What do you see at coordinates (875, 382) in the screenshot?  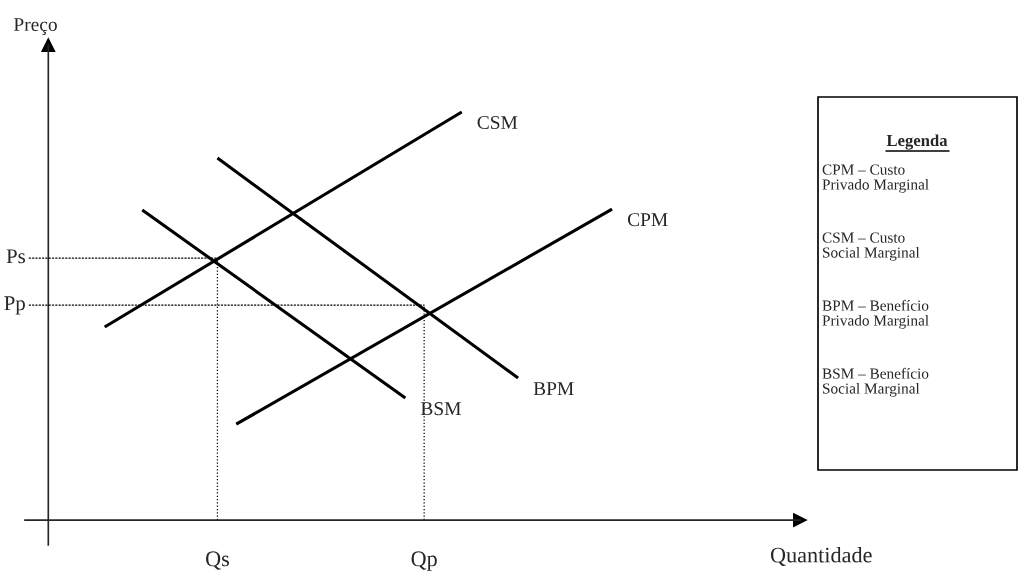 I see `text: BSM – Benefício Social Marginal` at bounding box center [875, 382].